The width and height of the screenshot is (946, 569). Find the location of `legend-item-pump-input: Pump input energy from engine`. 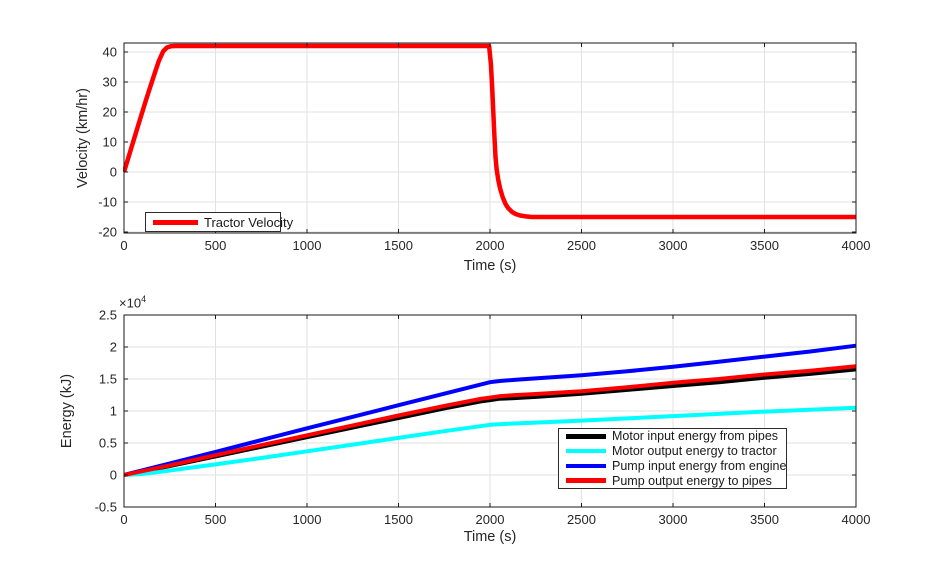

legend-item-pump-input: Pump input energy from engine is located at coordinates (672, 466).